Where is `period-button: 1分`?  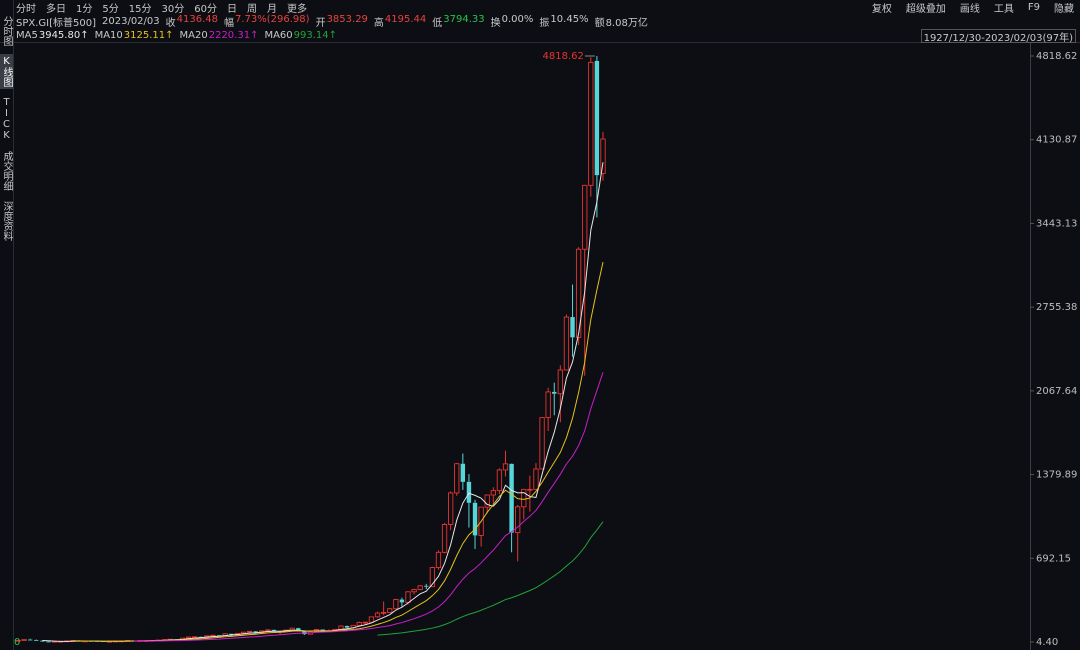
period-button: 1分 is located at coordinates (84, 9).